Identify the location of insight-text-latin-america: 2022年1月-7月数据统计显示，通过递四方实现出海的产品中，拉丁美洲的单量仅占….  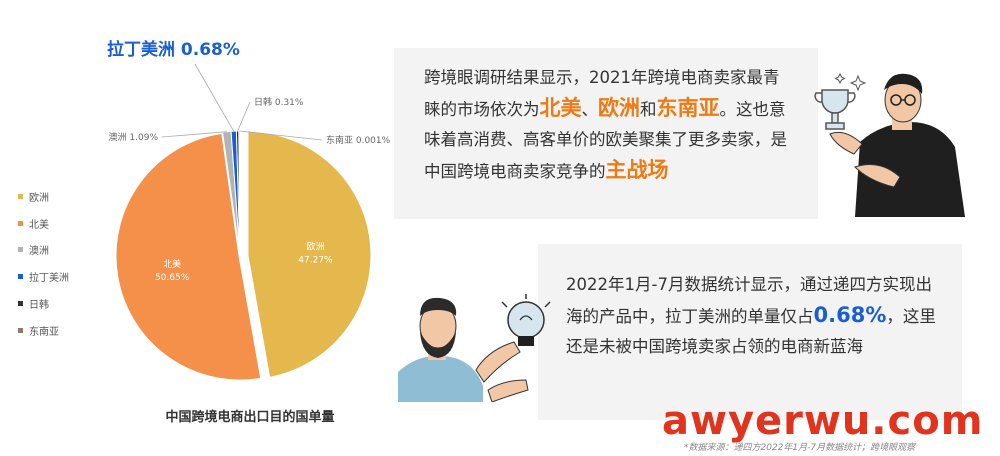
(756, 316).